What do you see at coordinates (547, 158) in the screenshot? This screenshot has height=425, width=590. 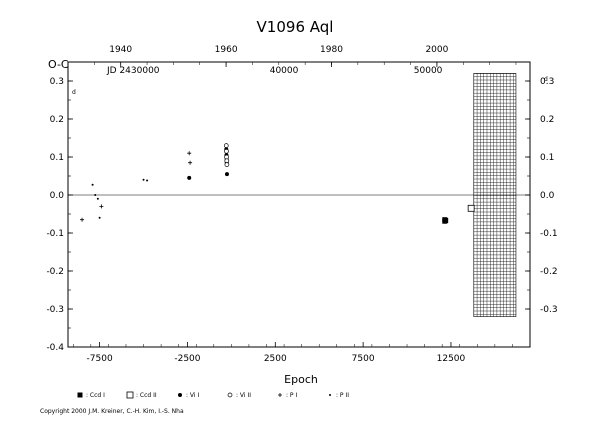 I see `right-y-tick-label: 0.1` at bounding box center [547, 158].